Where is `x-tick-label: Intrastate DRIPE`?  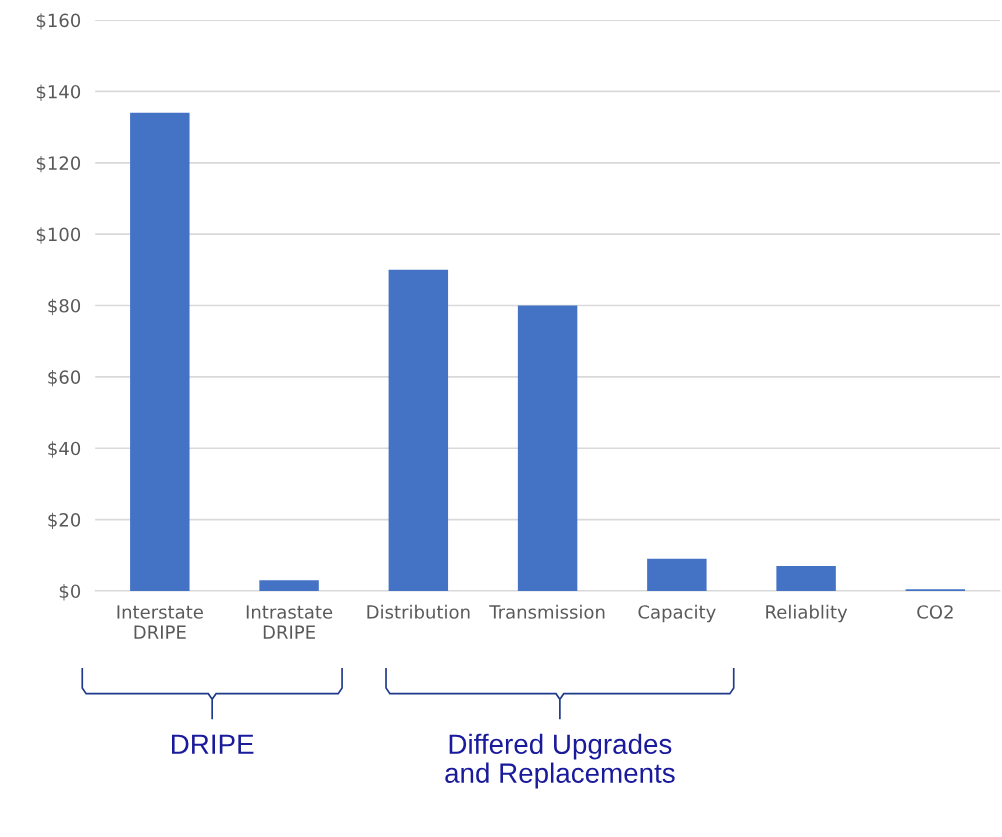 x-tick-label: Intrastate DRIPE is located at coordinates (289, 622).